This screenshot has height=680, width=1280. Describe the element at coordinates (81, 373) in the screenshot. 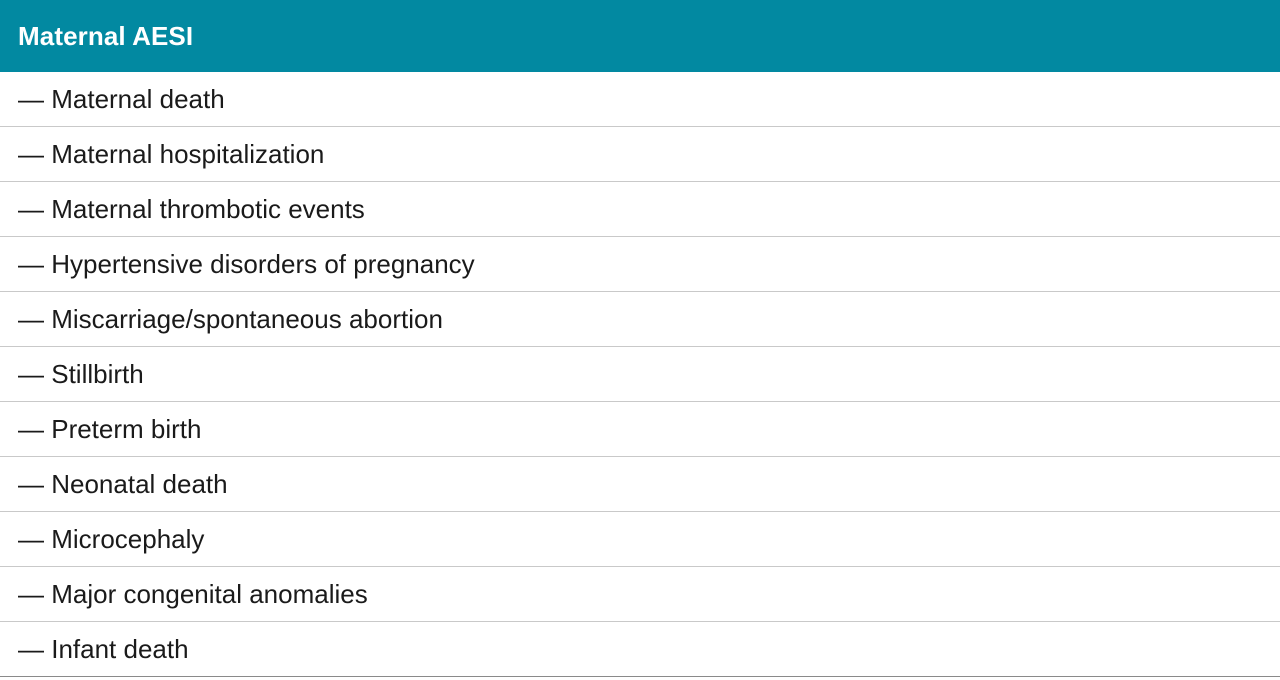

I see `row-label: — Stillbirth` at that location.